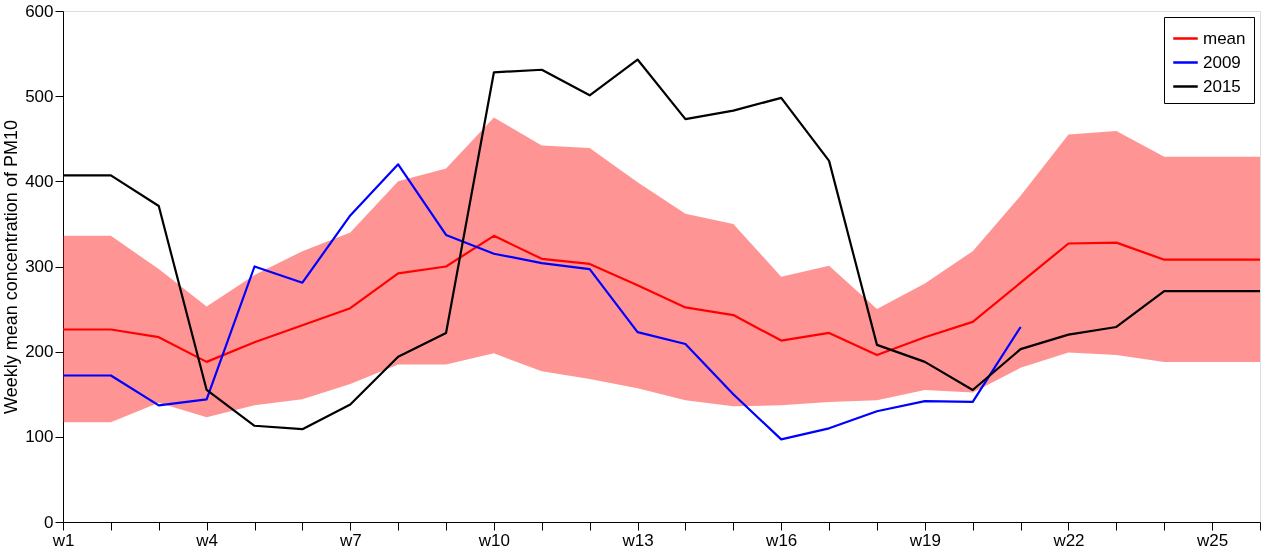  What do you see at coordinates (39, 352) in the screenshot?
I see `y-tick-label: 200` at bounding box center [39, 352].